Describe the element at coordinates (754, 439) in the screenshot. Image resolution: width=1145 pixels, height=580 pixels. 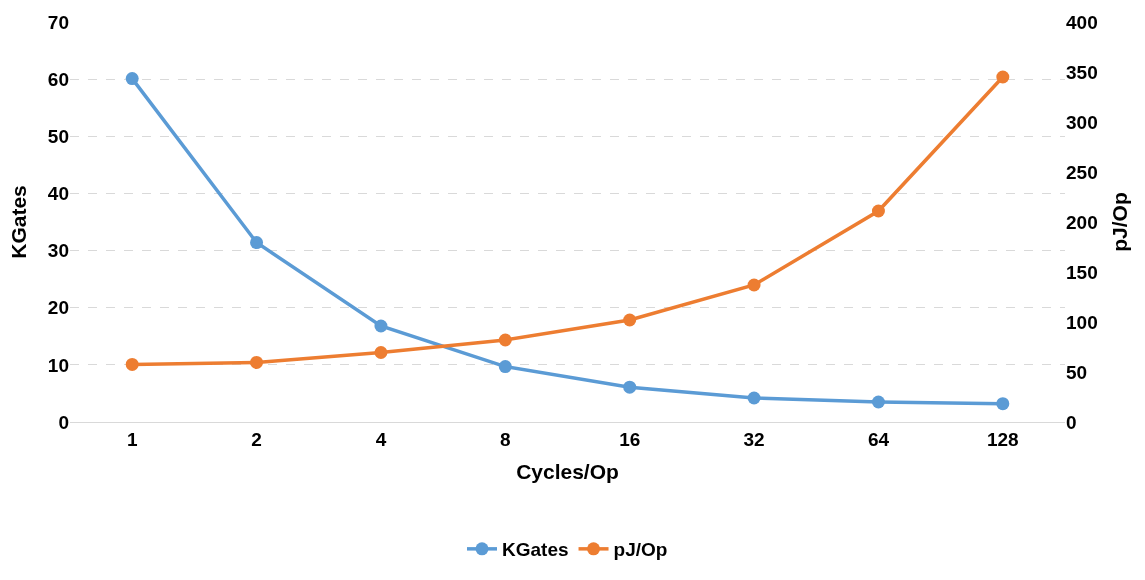
I see `x-tick-label: 32` at that location.